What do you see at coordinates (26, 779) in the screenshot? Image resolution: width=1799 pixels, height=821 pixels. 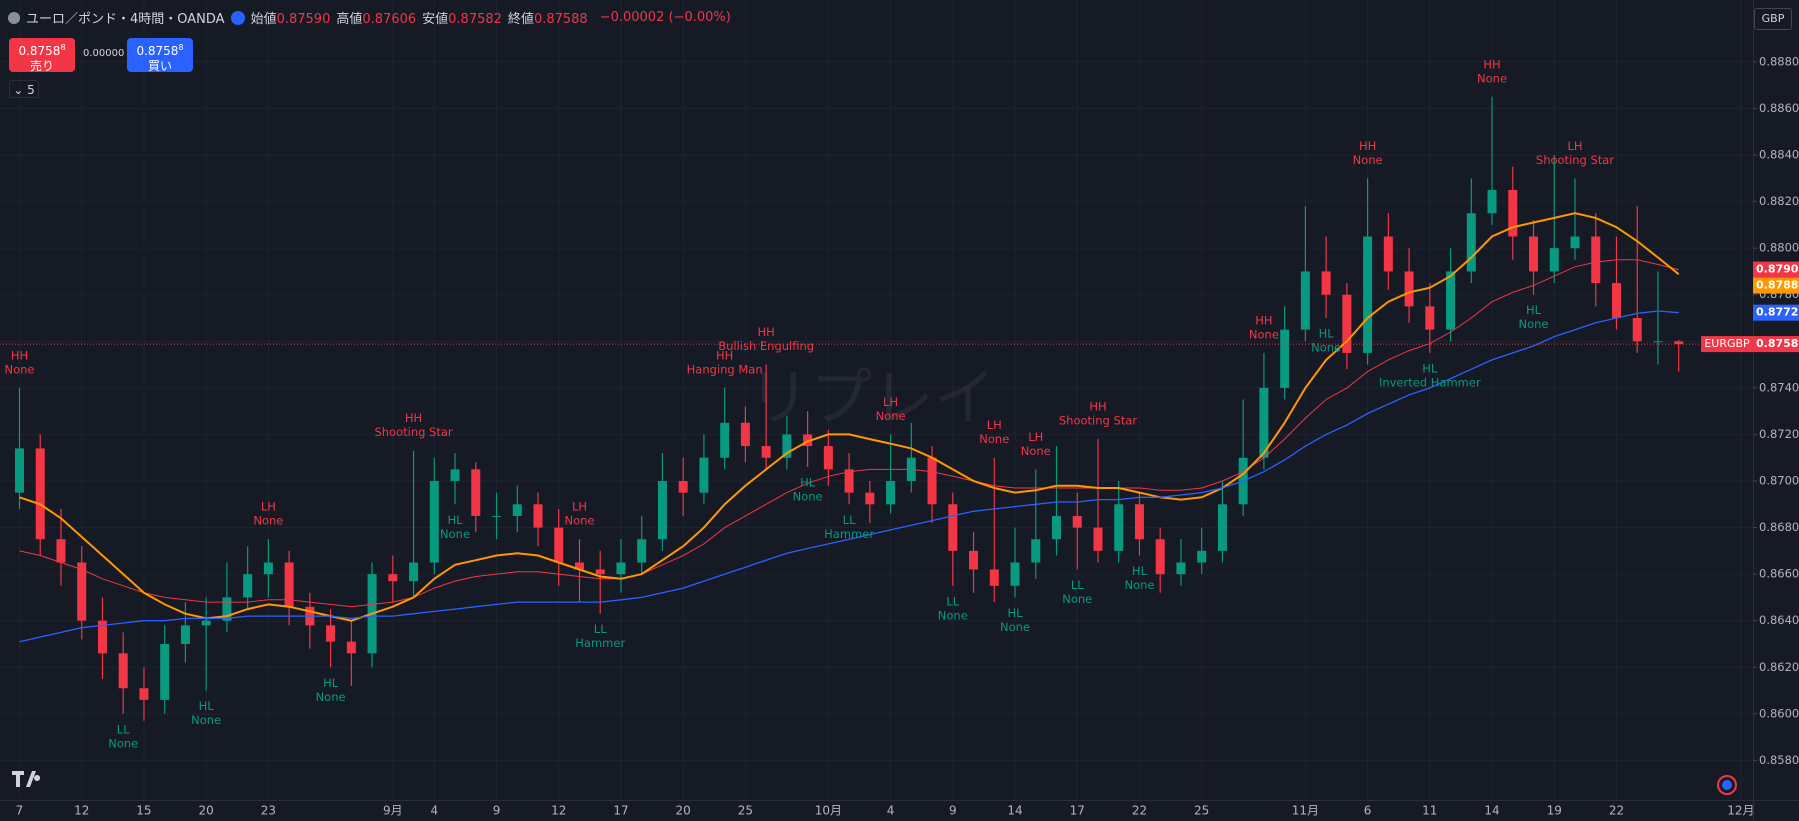 I see `tv-logo` at bounding box center [26, 779].